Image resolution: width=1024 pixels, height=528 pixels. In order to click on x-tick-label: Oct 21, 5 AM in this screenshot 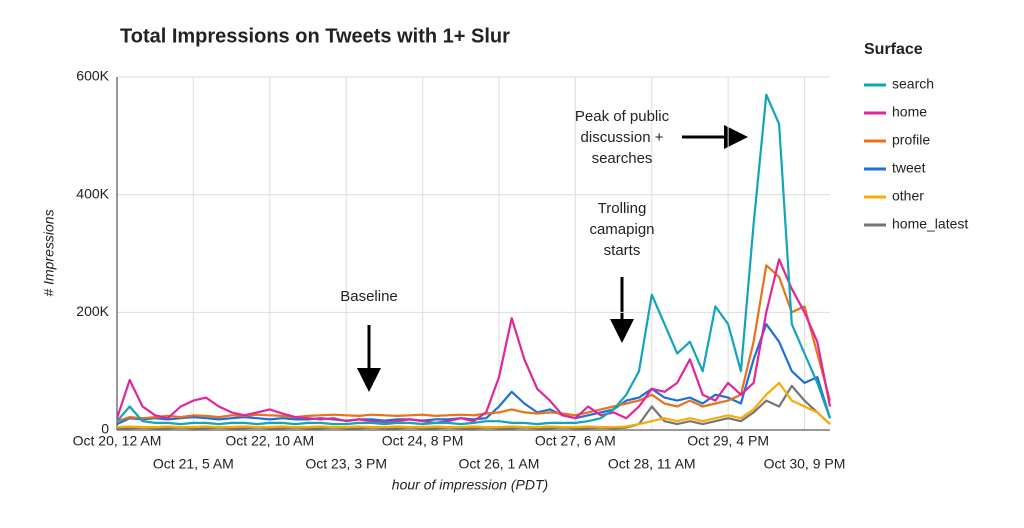, I will do `click(193, 464)`.